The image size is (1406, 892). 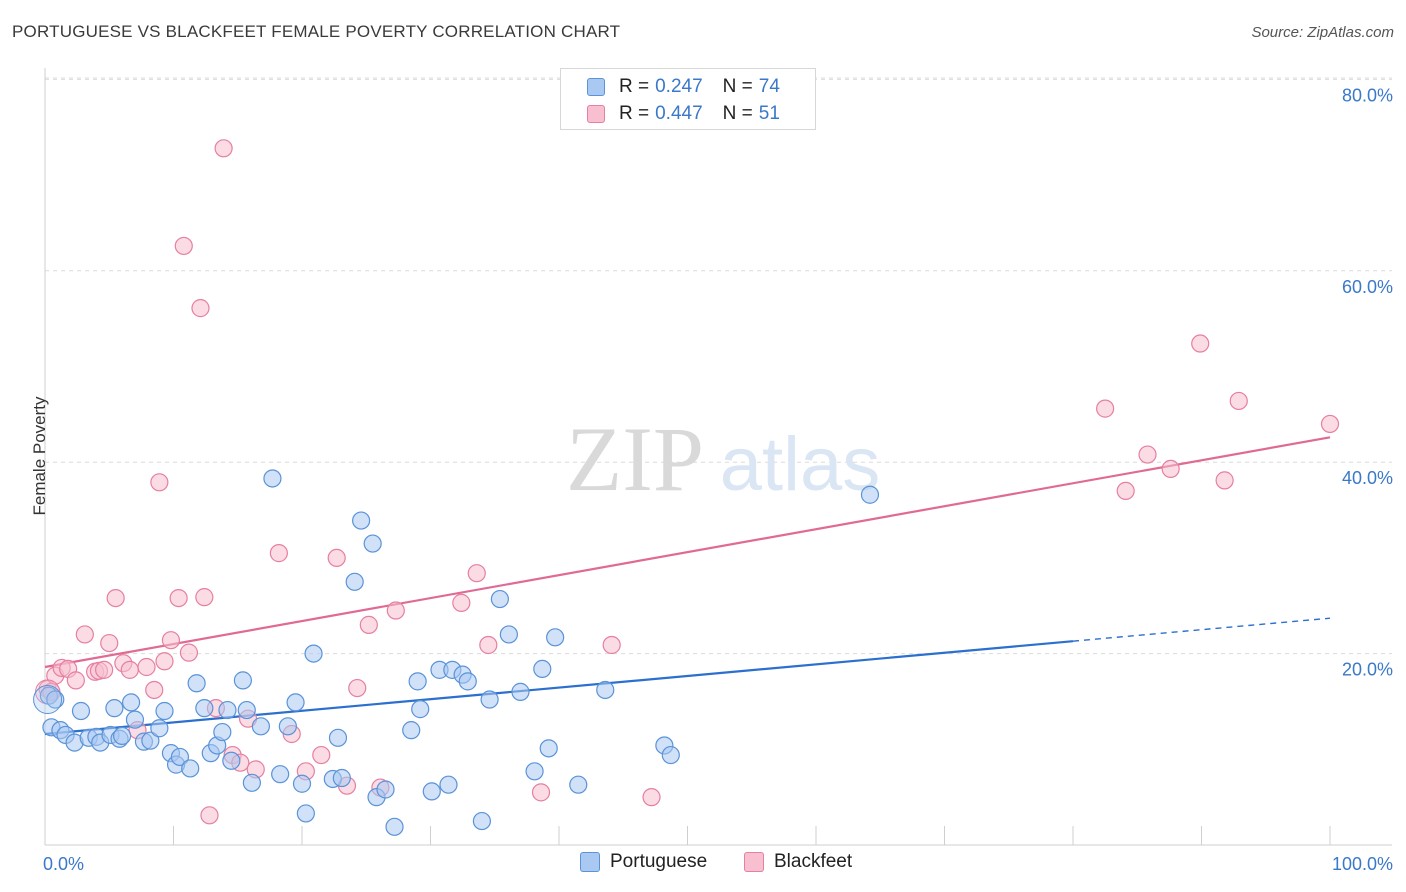 I want to click on legend-row-blackfeet: R = 0.447 N = 51, so click(x=683, y=114).